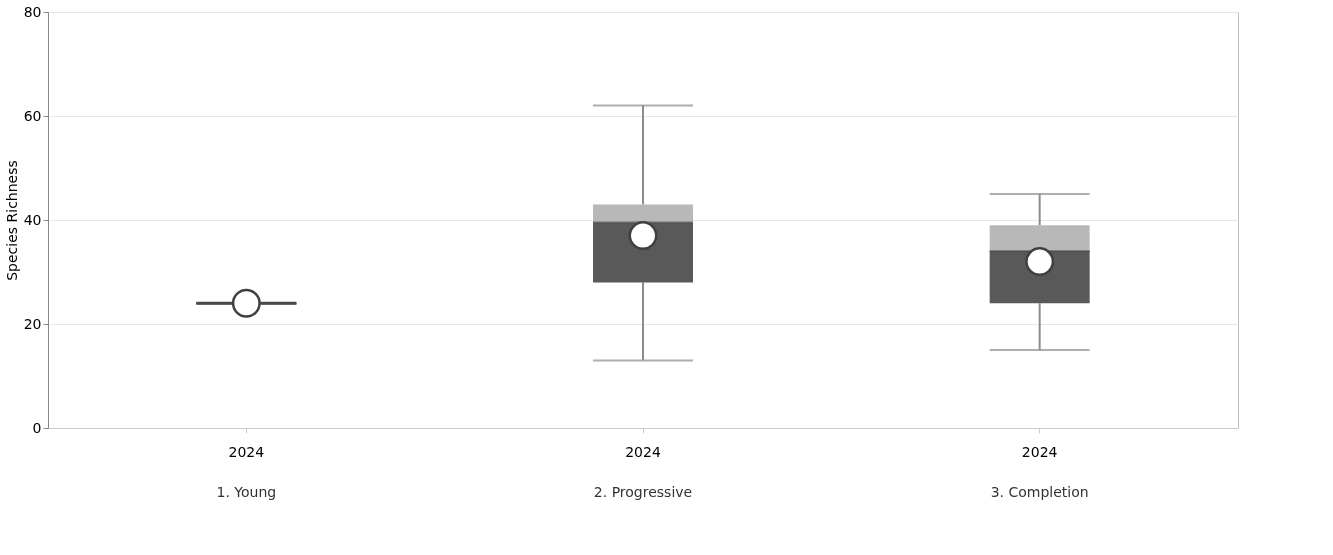 This screenshot has width=1333, height=555. Describe the element at coordinates (32, 11) in the screenshot. I see `y-tick-label: 80` at that location.